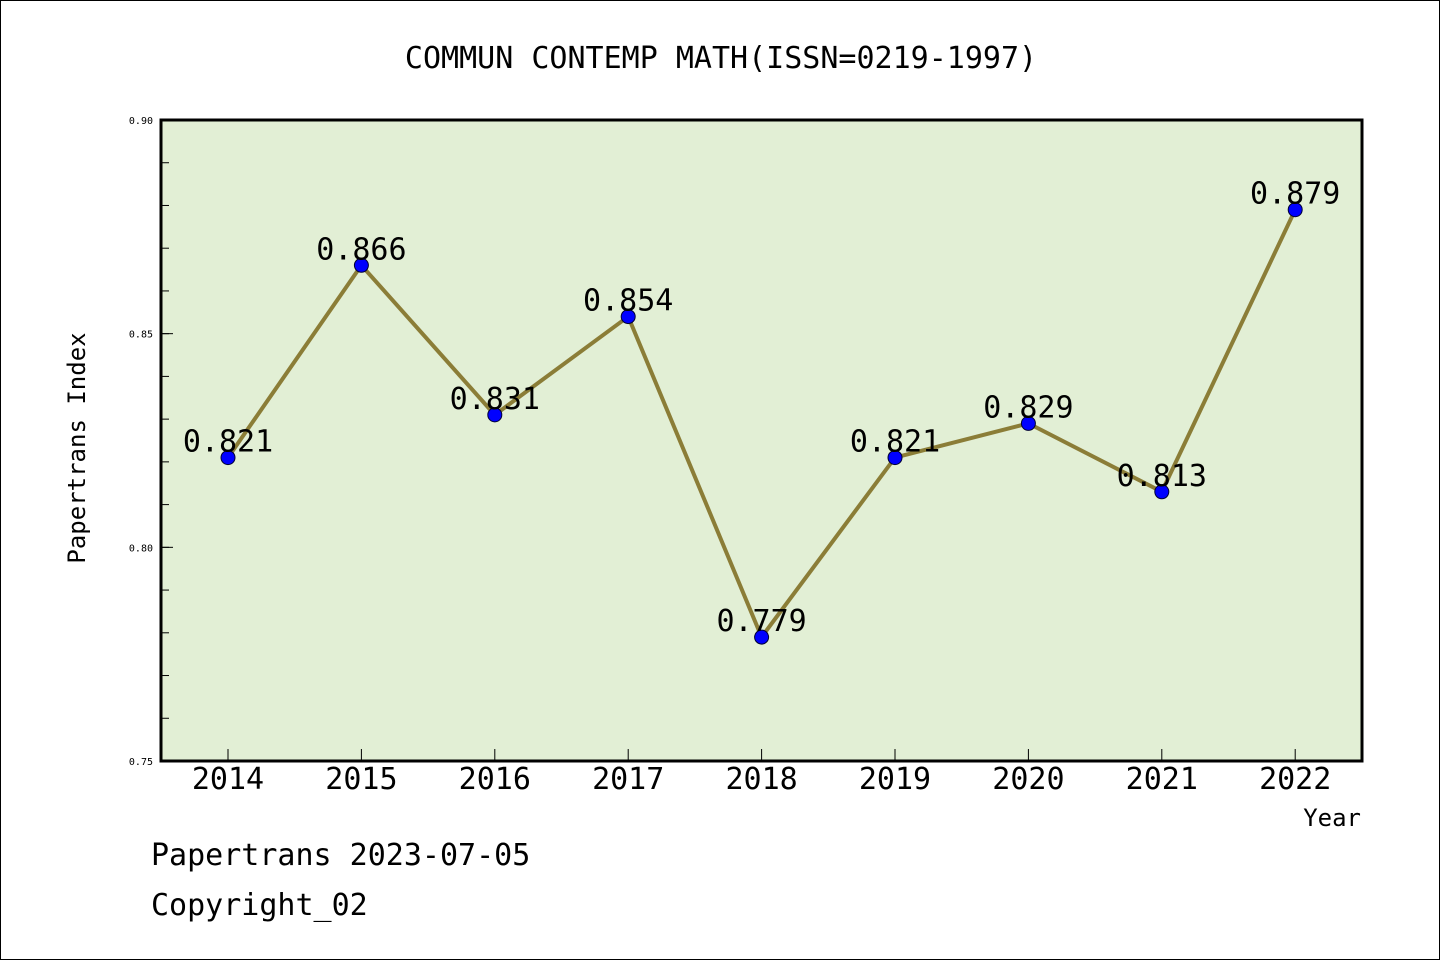 This screenshot has height=964, width=1440. What do you see at coordinates (1028, 779) in the screenshot?
I see `x-tick-label: 2020` at bounding box center [1028, 779].